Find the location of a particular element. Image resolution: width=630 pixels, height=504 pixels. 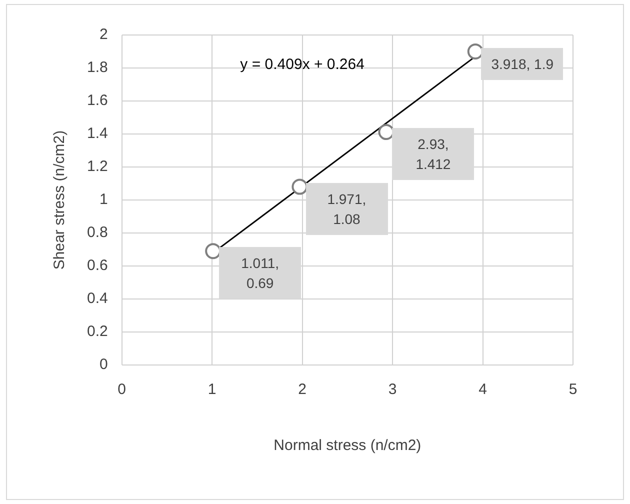

y-tick-label: 0 is located at coordinates (104, 365).